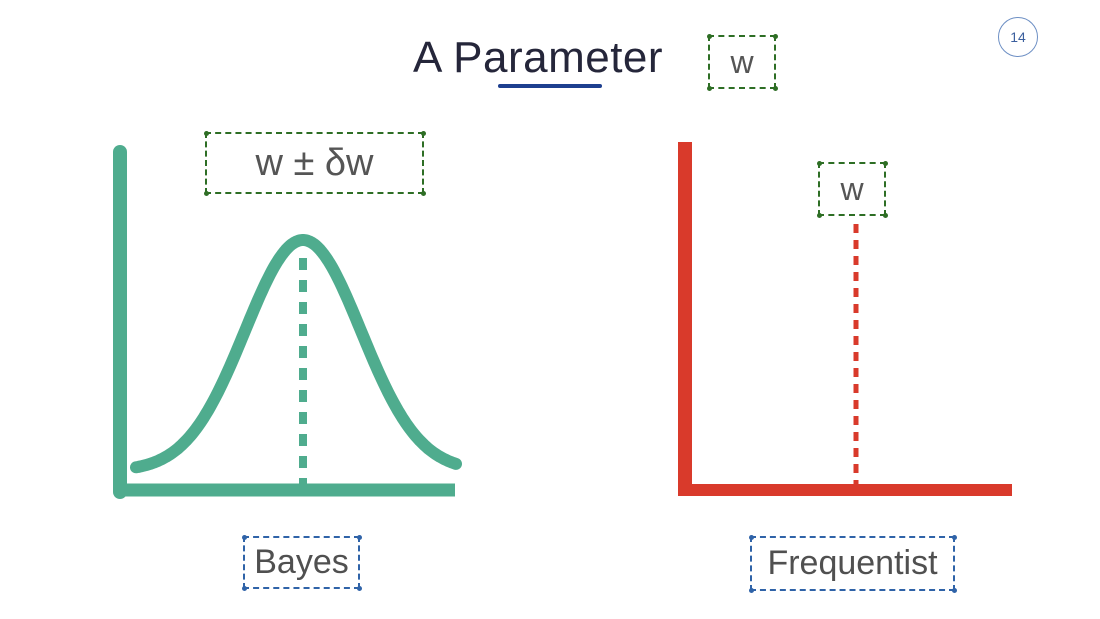  Describe the element at coordinates (550, 86) in the screenshot. I see `title-underline` at that location.